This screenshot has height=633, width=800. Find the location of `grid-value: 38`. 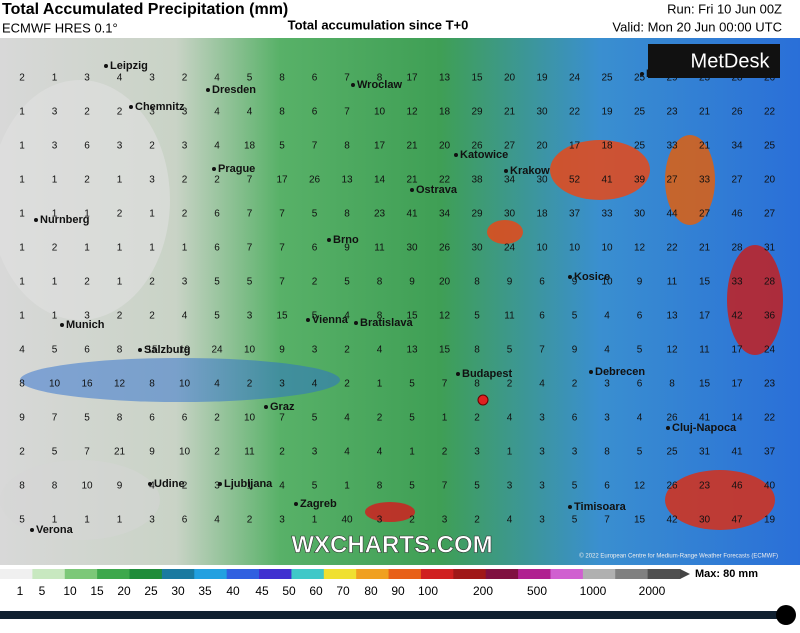

grid-value: 38 is located at coordinates (477, 180).